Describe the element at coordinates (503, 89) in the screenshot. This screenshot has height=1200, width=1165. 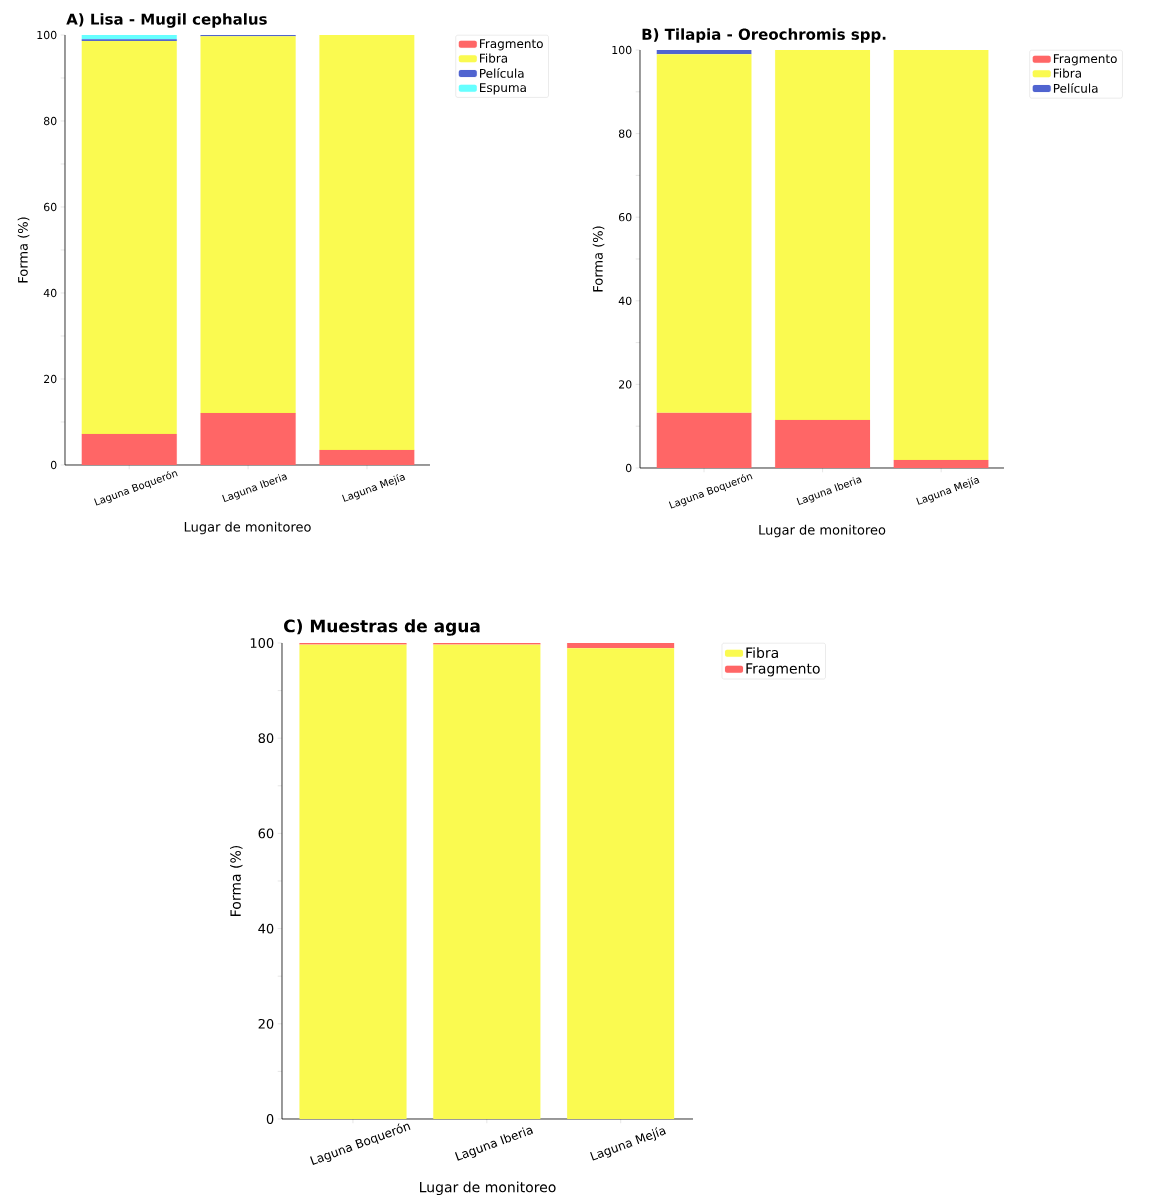
I see `legend-label: Espuma` at that location.